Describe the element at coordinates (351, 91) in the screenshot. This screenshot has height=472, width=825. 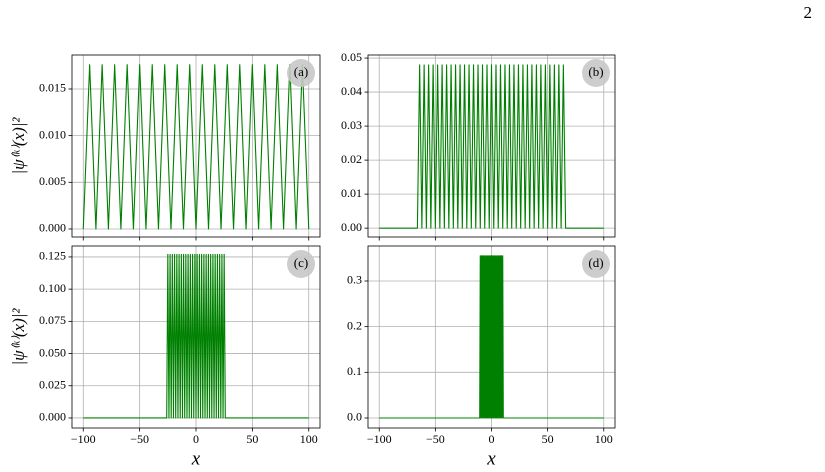
I see `y-tick-label: 0.04` at that location.